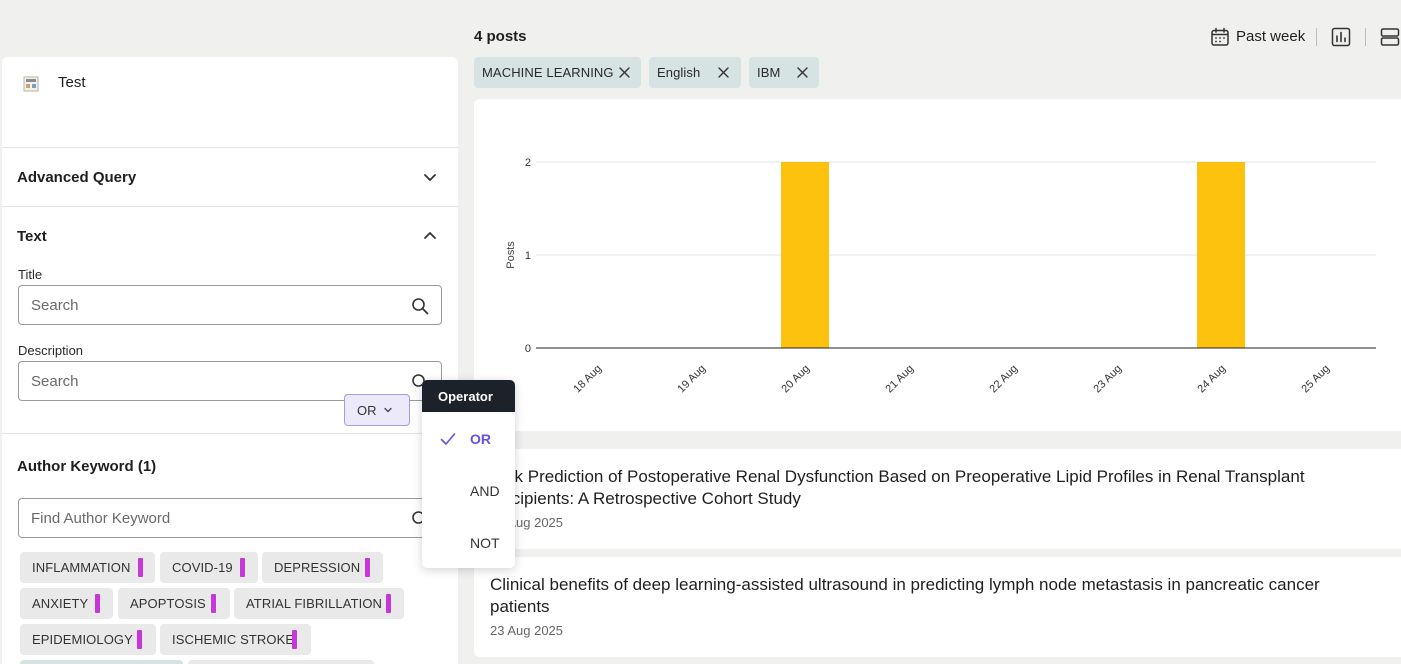  I want to click on active-filter-chip: English, so click(695, 72).